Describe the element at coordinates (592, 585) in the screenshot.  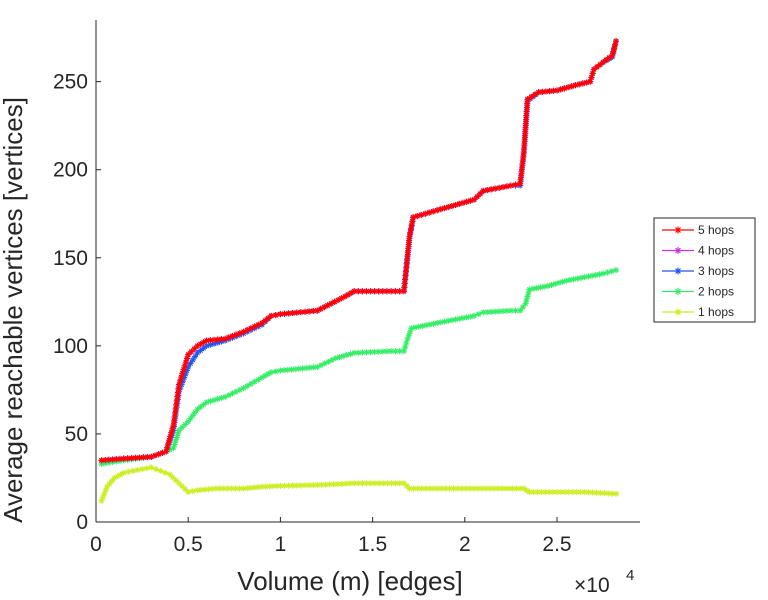
I see `x-exponent-base: ×10` at that location.